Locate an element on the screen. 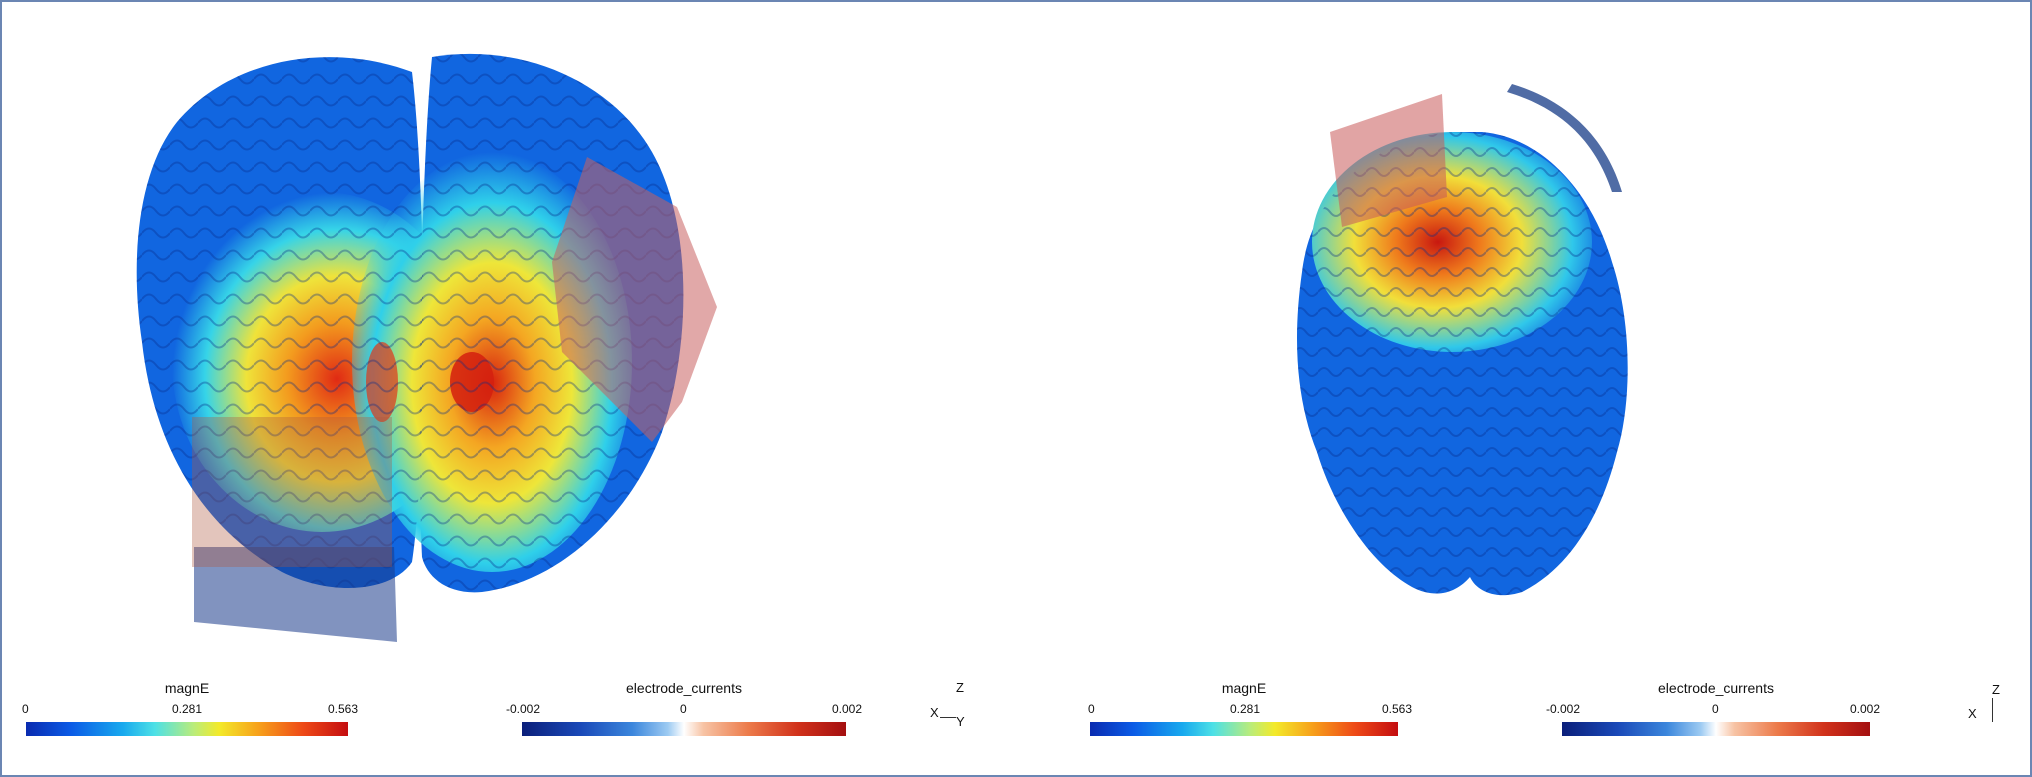 The image size is (2032, 777). electrode-patch-left is located at coordinates (292, 492).